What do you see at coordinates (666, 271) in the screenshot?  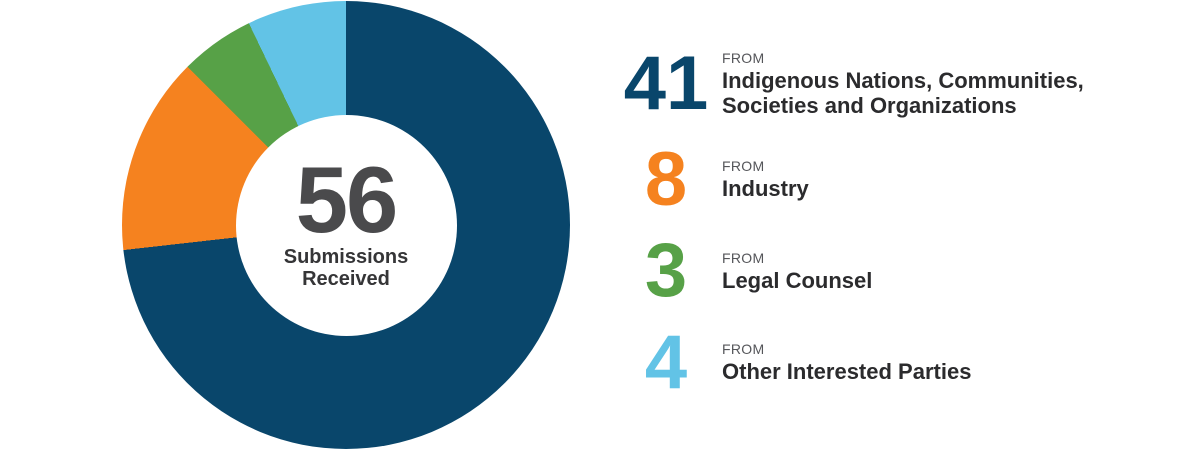 I see `legend-value: 3` at bounding box center [666, 271].